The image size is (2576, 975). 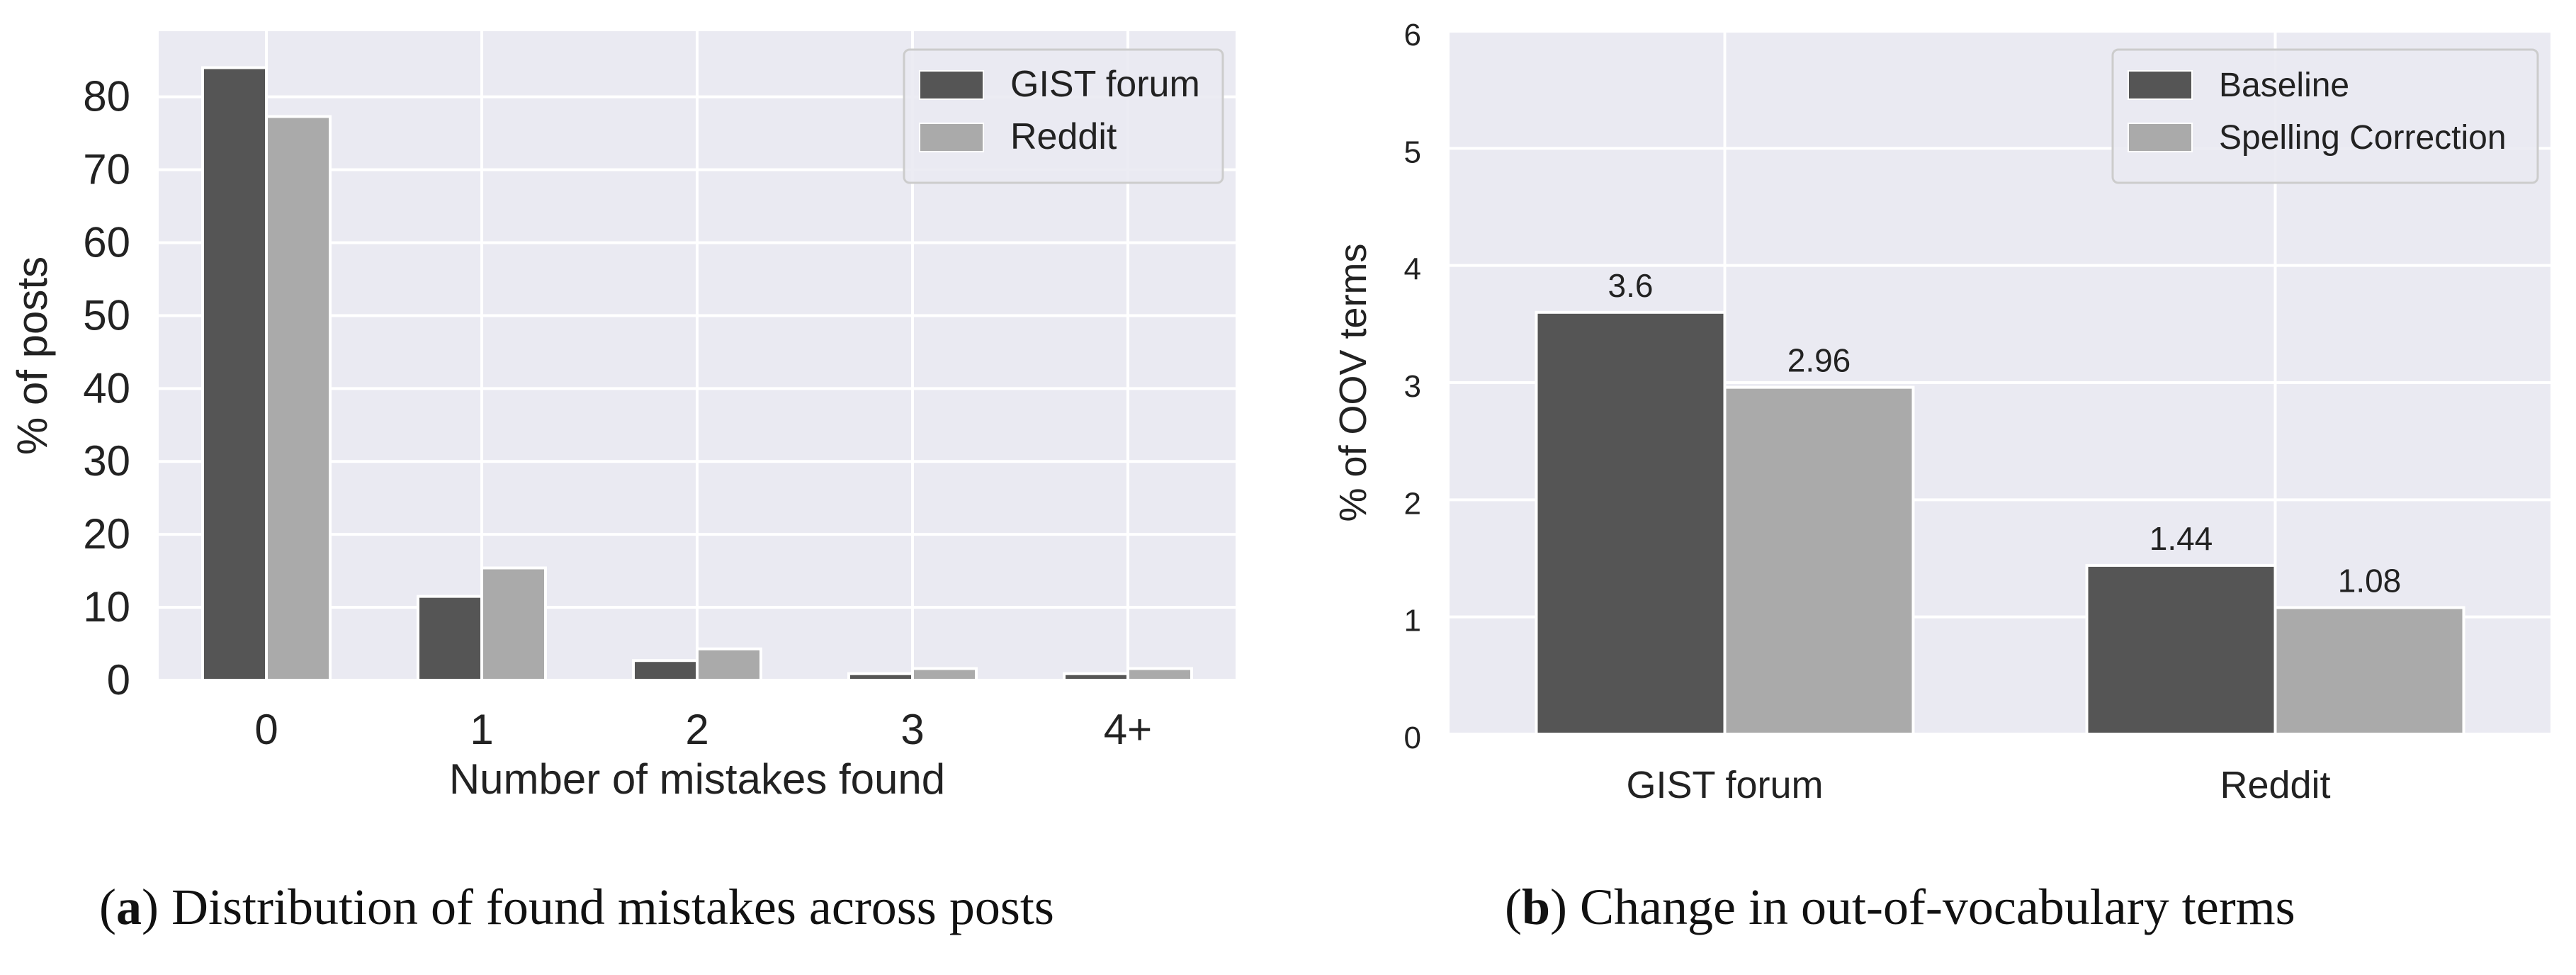 I want to click on data-label: 3.6, so click(x=1631, y=285).